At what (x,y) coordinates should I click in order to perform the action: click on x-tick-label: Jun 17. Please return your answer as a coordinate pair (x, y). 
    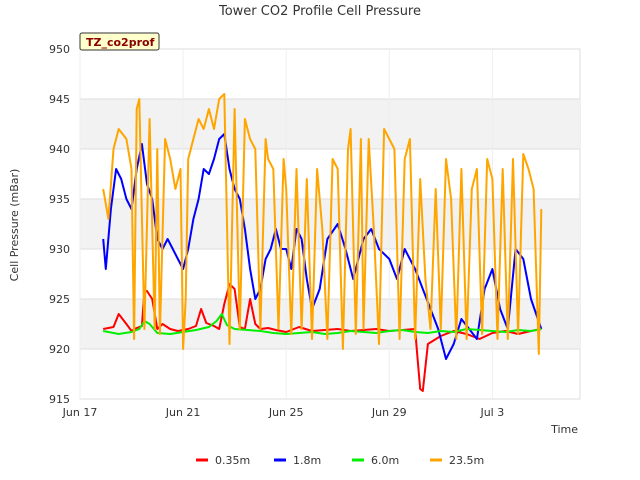
    Looking at the image, I should click on (80, 412).